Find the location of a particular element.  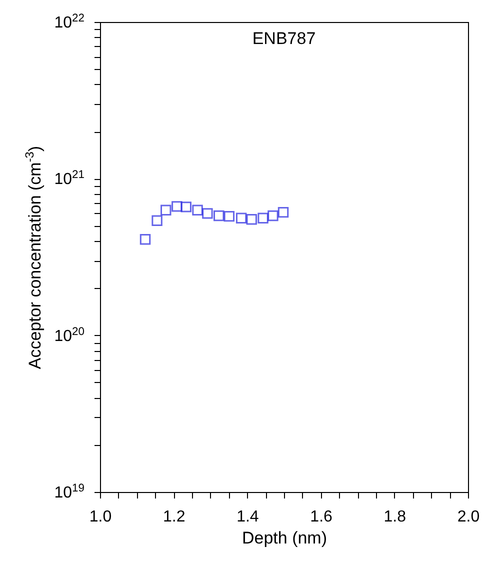

x-tick-label: 1.6 is located at coordinates (321, 517).